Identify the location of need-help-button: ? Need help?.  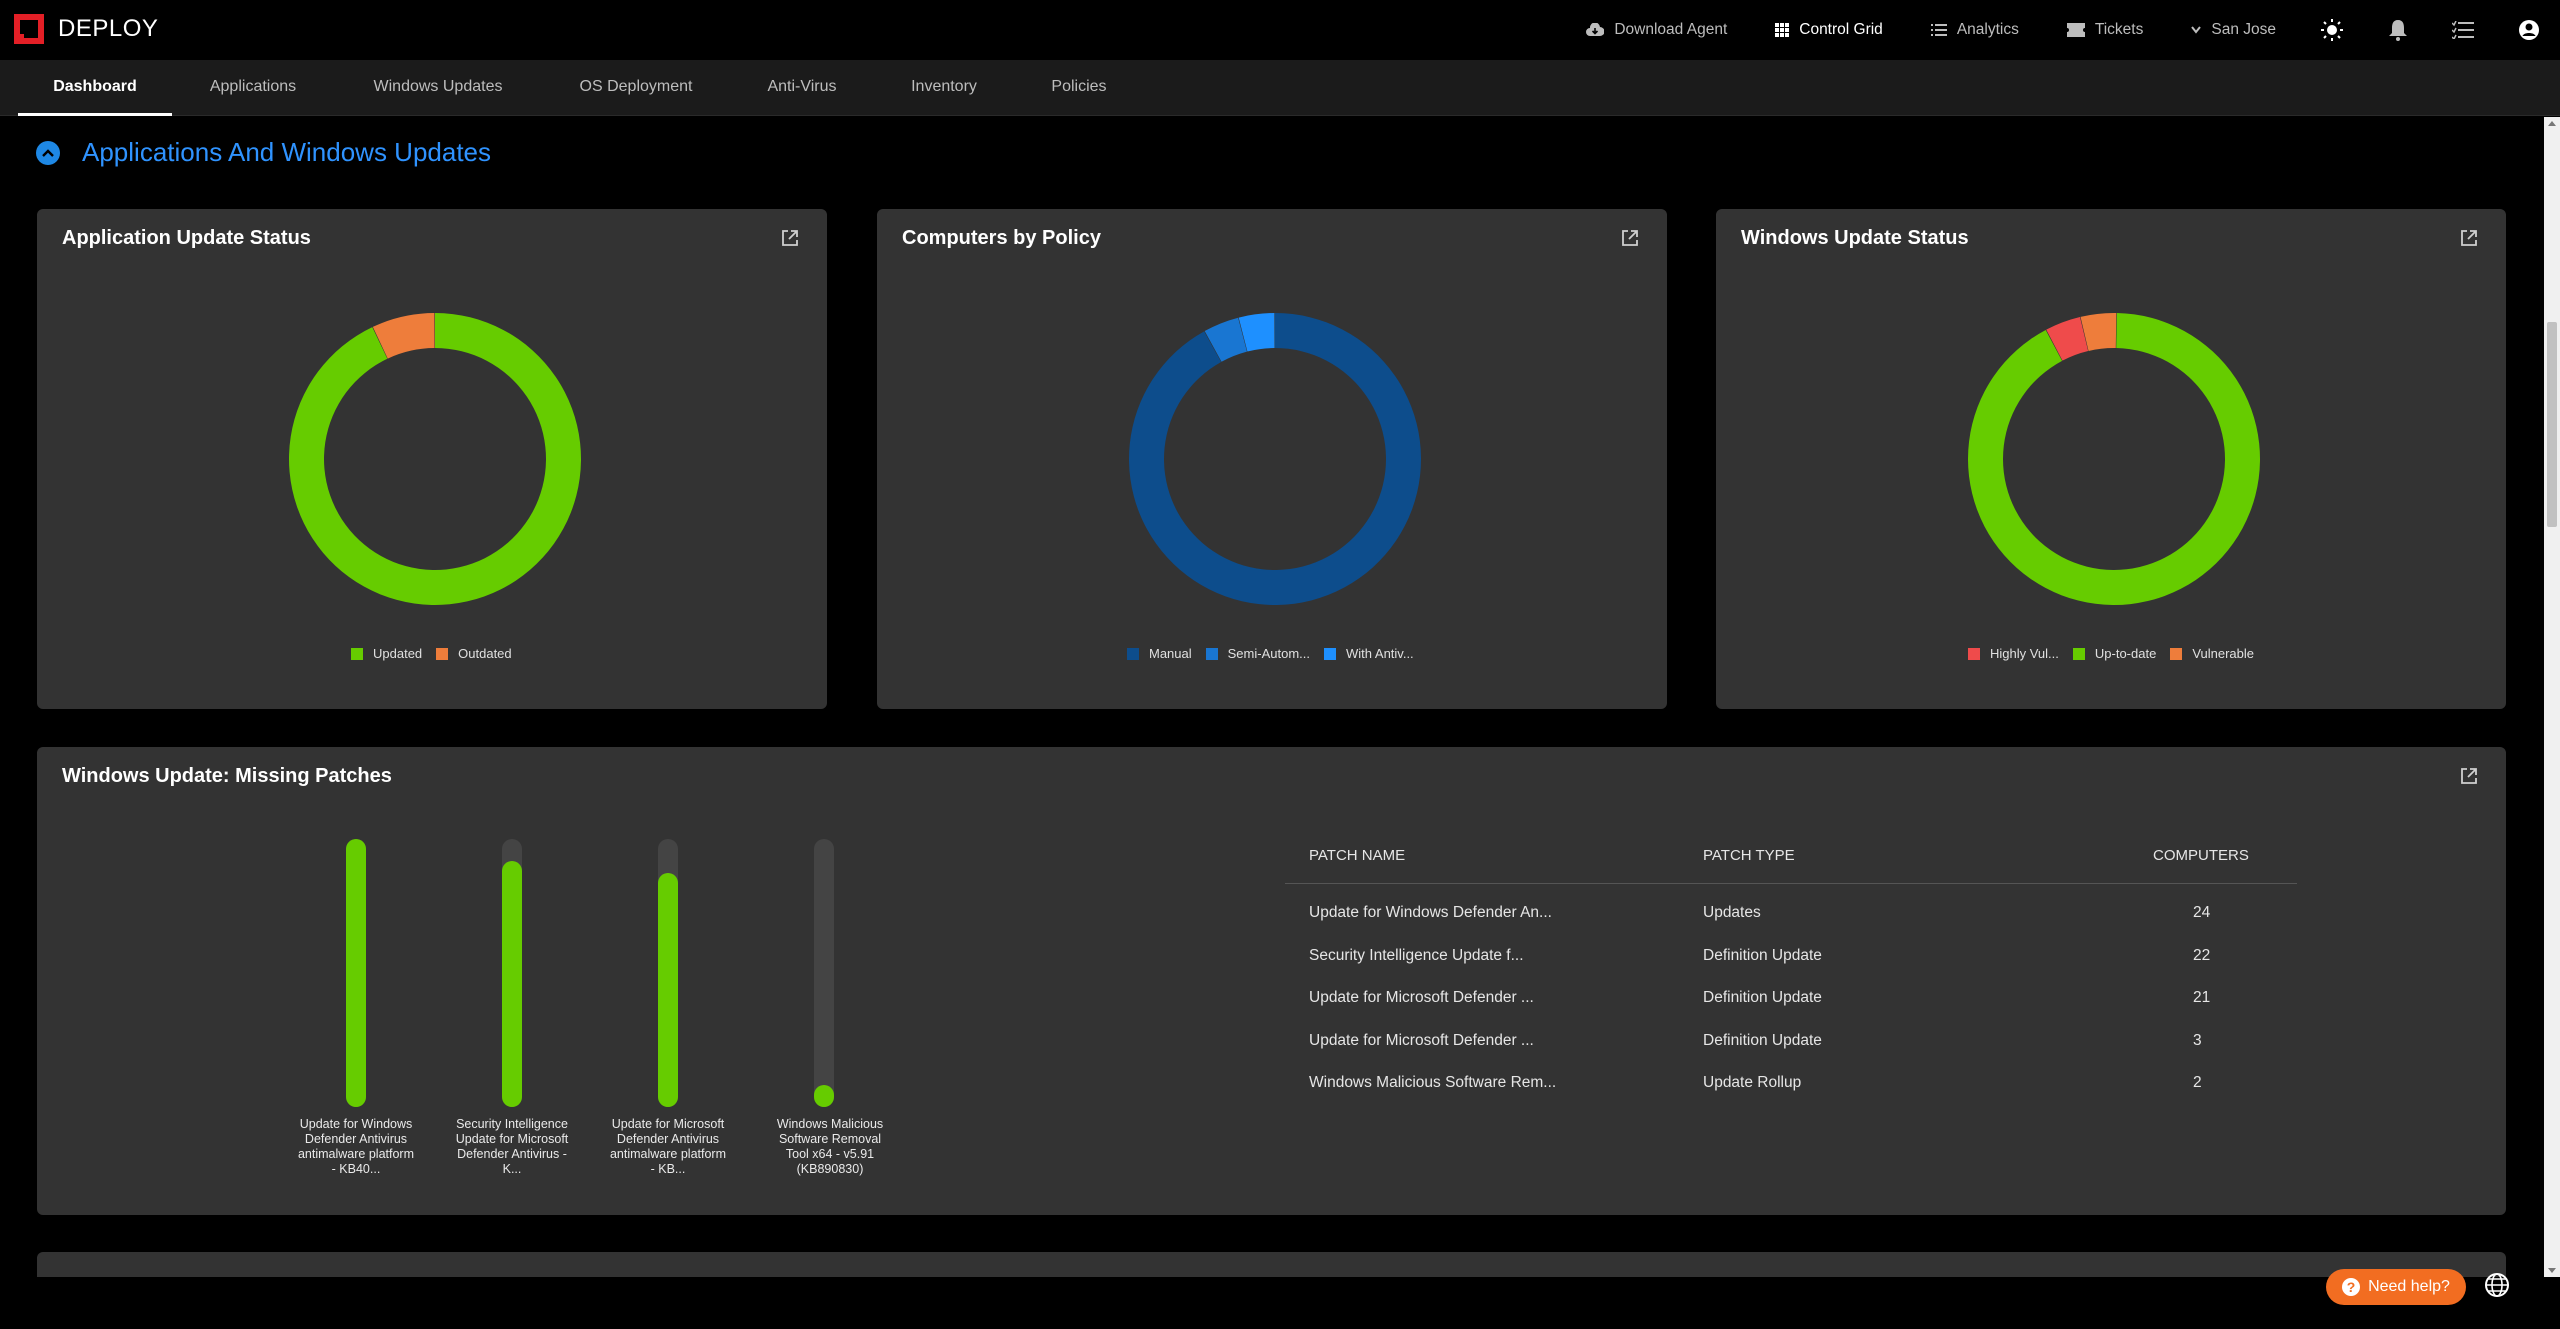
(2396, 1287).